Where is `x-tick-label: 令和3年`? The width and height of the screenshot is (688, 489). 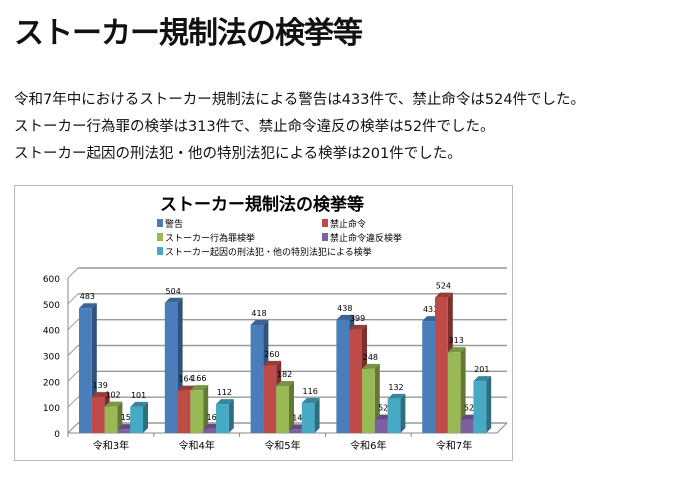 x-tick-label: 令和3年 is located at coordinates (111, 445).